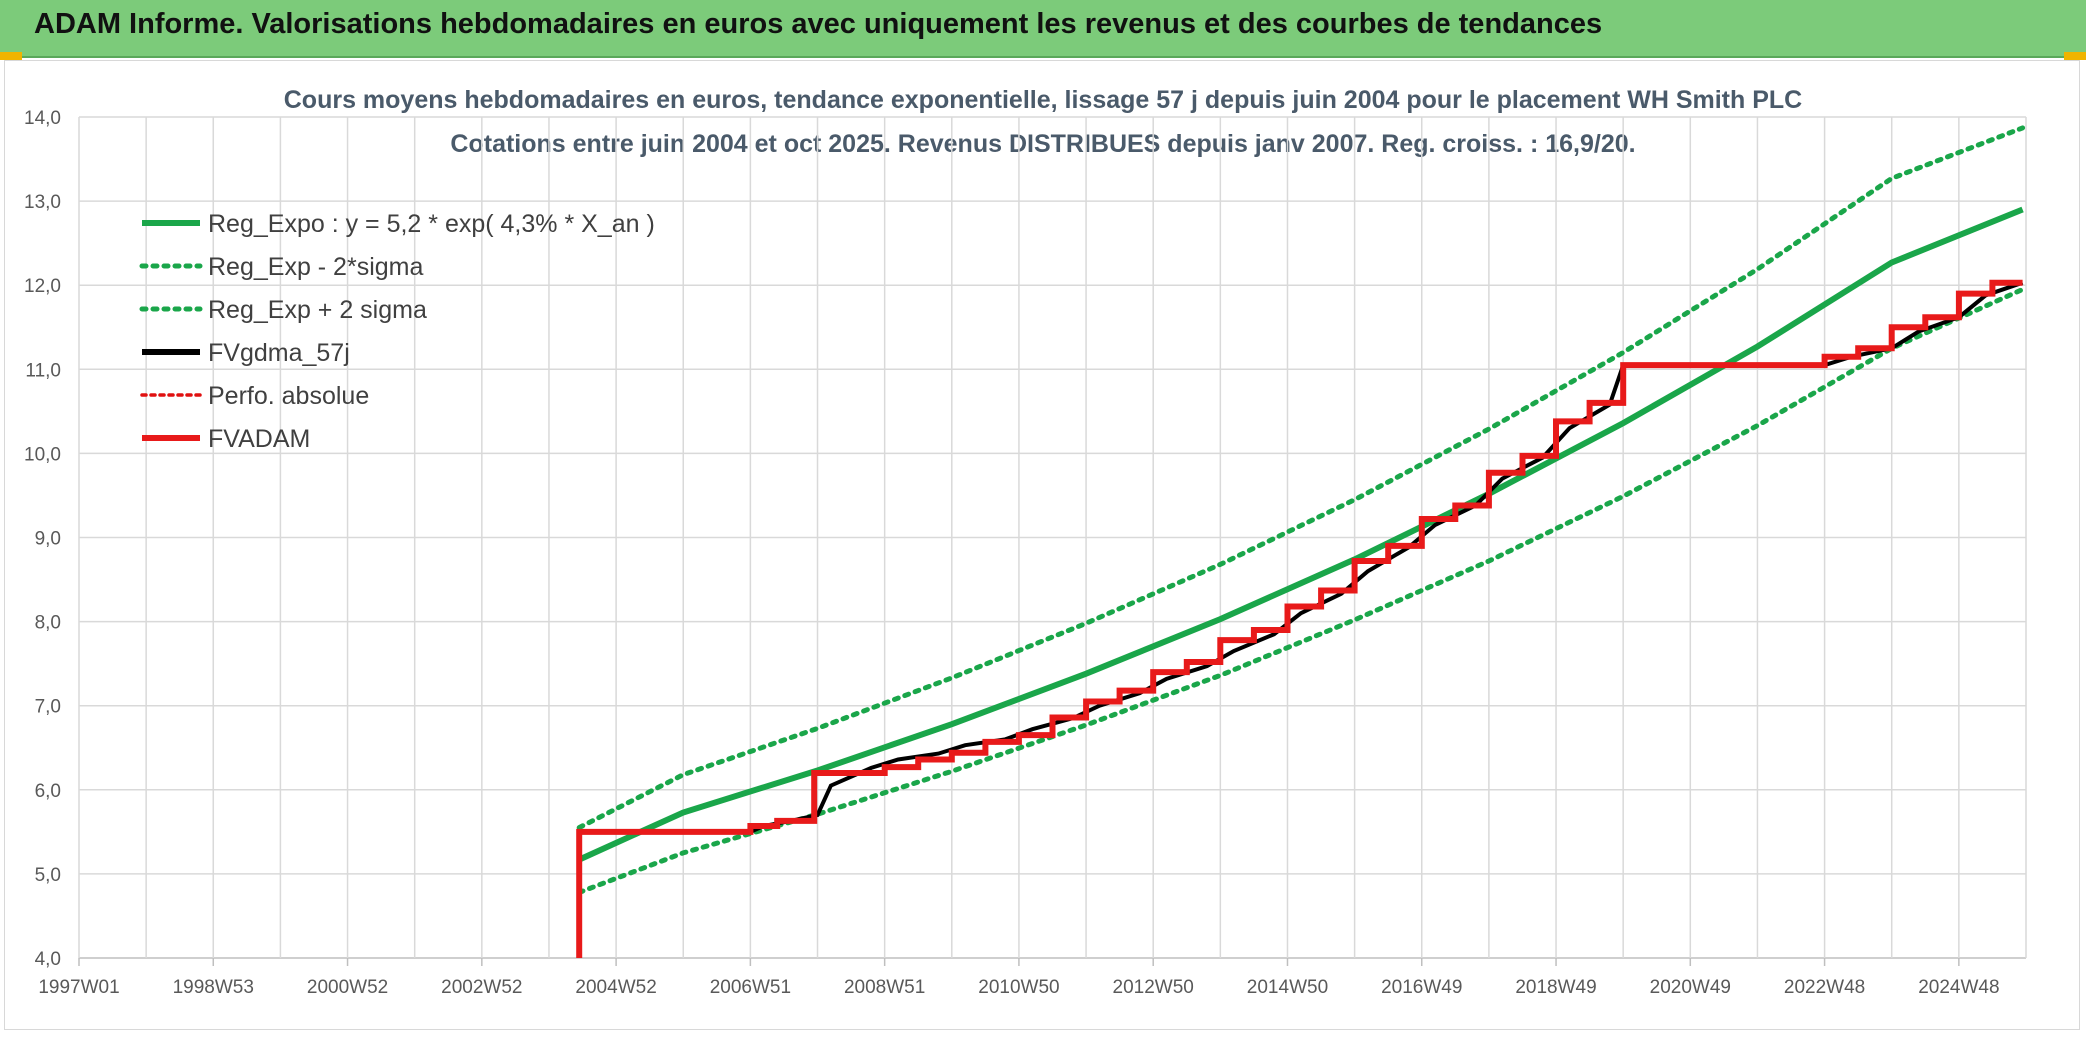 The image size is (2086, 1037). I want to click on x-tick-label: 2002W52, so click(481, 987).